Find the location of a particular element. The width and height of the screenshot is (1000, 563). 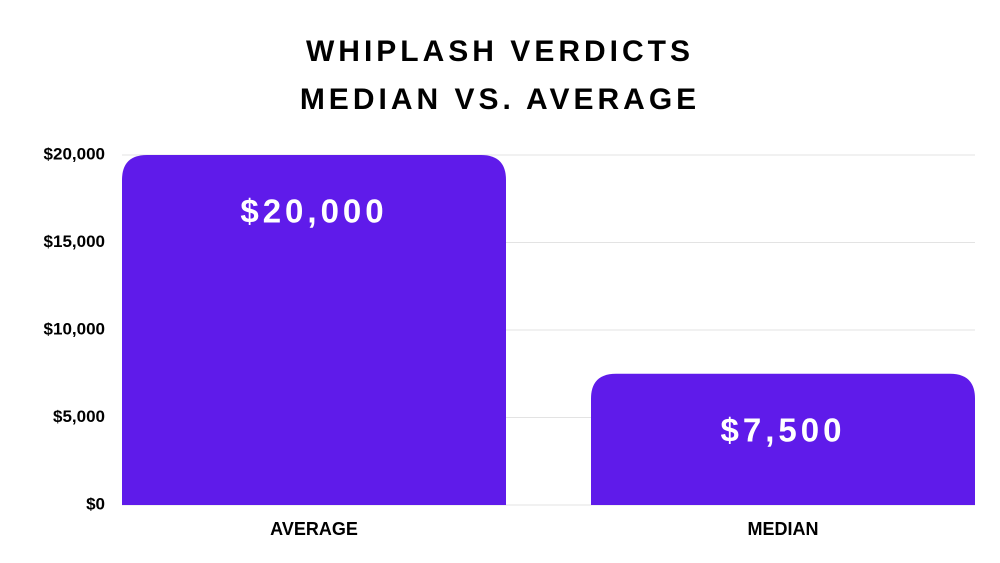

chart-title: WHIPLASH VERDICTS is located at coordinates (500, 51).